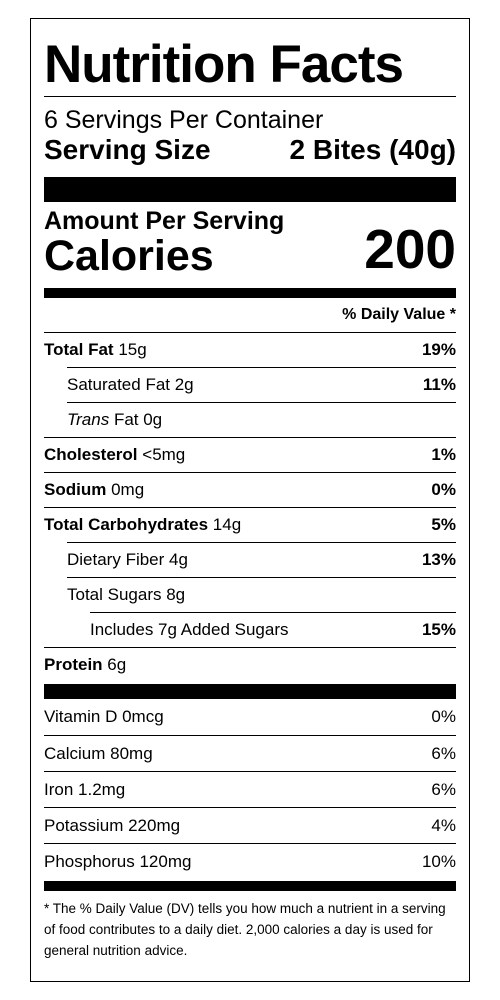 The width and height of the screenshot is (500, 1000). I want to click on nutrient-label: Total Carbohydrates, so click(126, 524).